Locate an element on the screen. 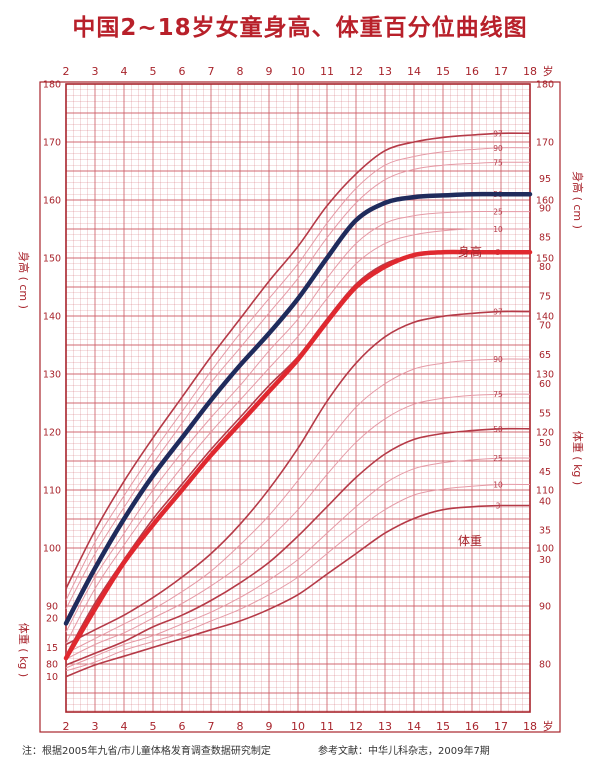 The height and width of the screenshot is (780, 600). x-axis-top: 2 3 4 5 6 7 8 9 10 11 12 13 14 15 16 17 18 岁 is located at coordinates (308, 71).